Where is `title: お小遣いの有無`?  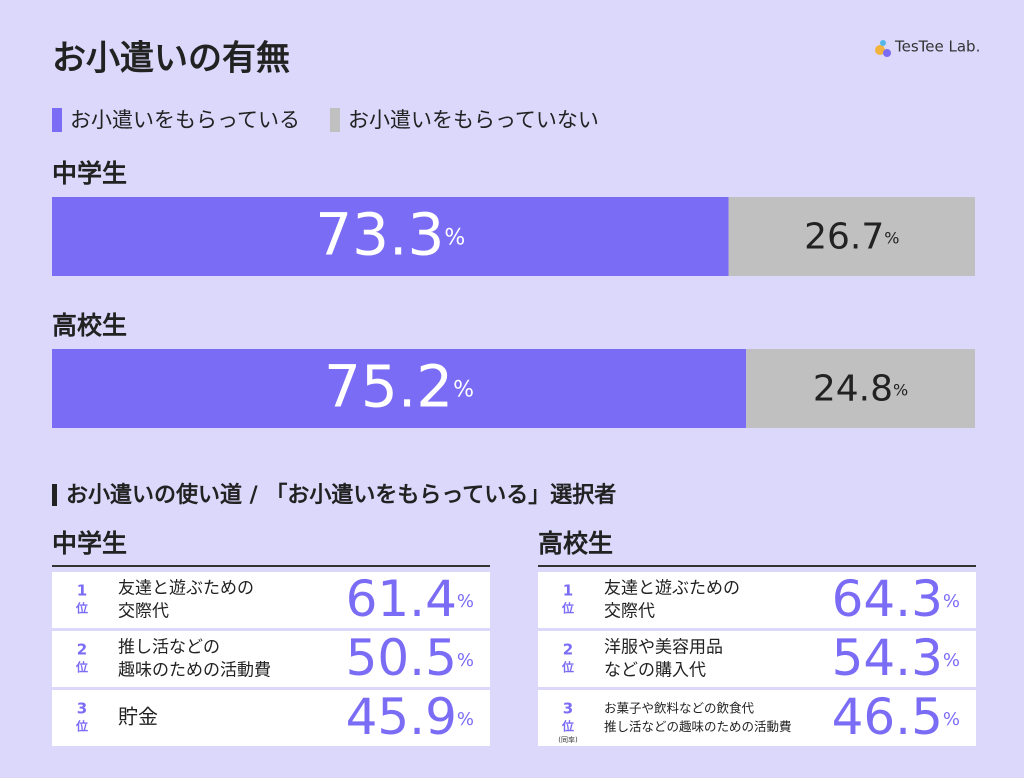
title: お小遣いの有無 is located at coordinates (171, 59).